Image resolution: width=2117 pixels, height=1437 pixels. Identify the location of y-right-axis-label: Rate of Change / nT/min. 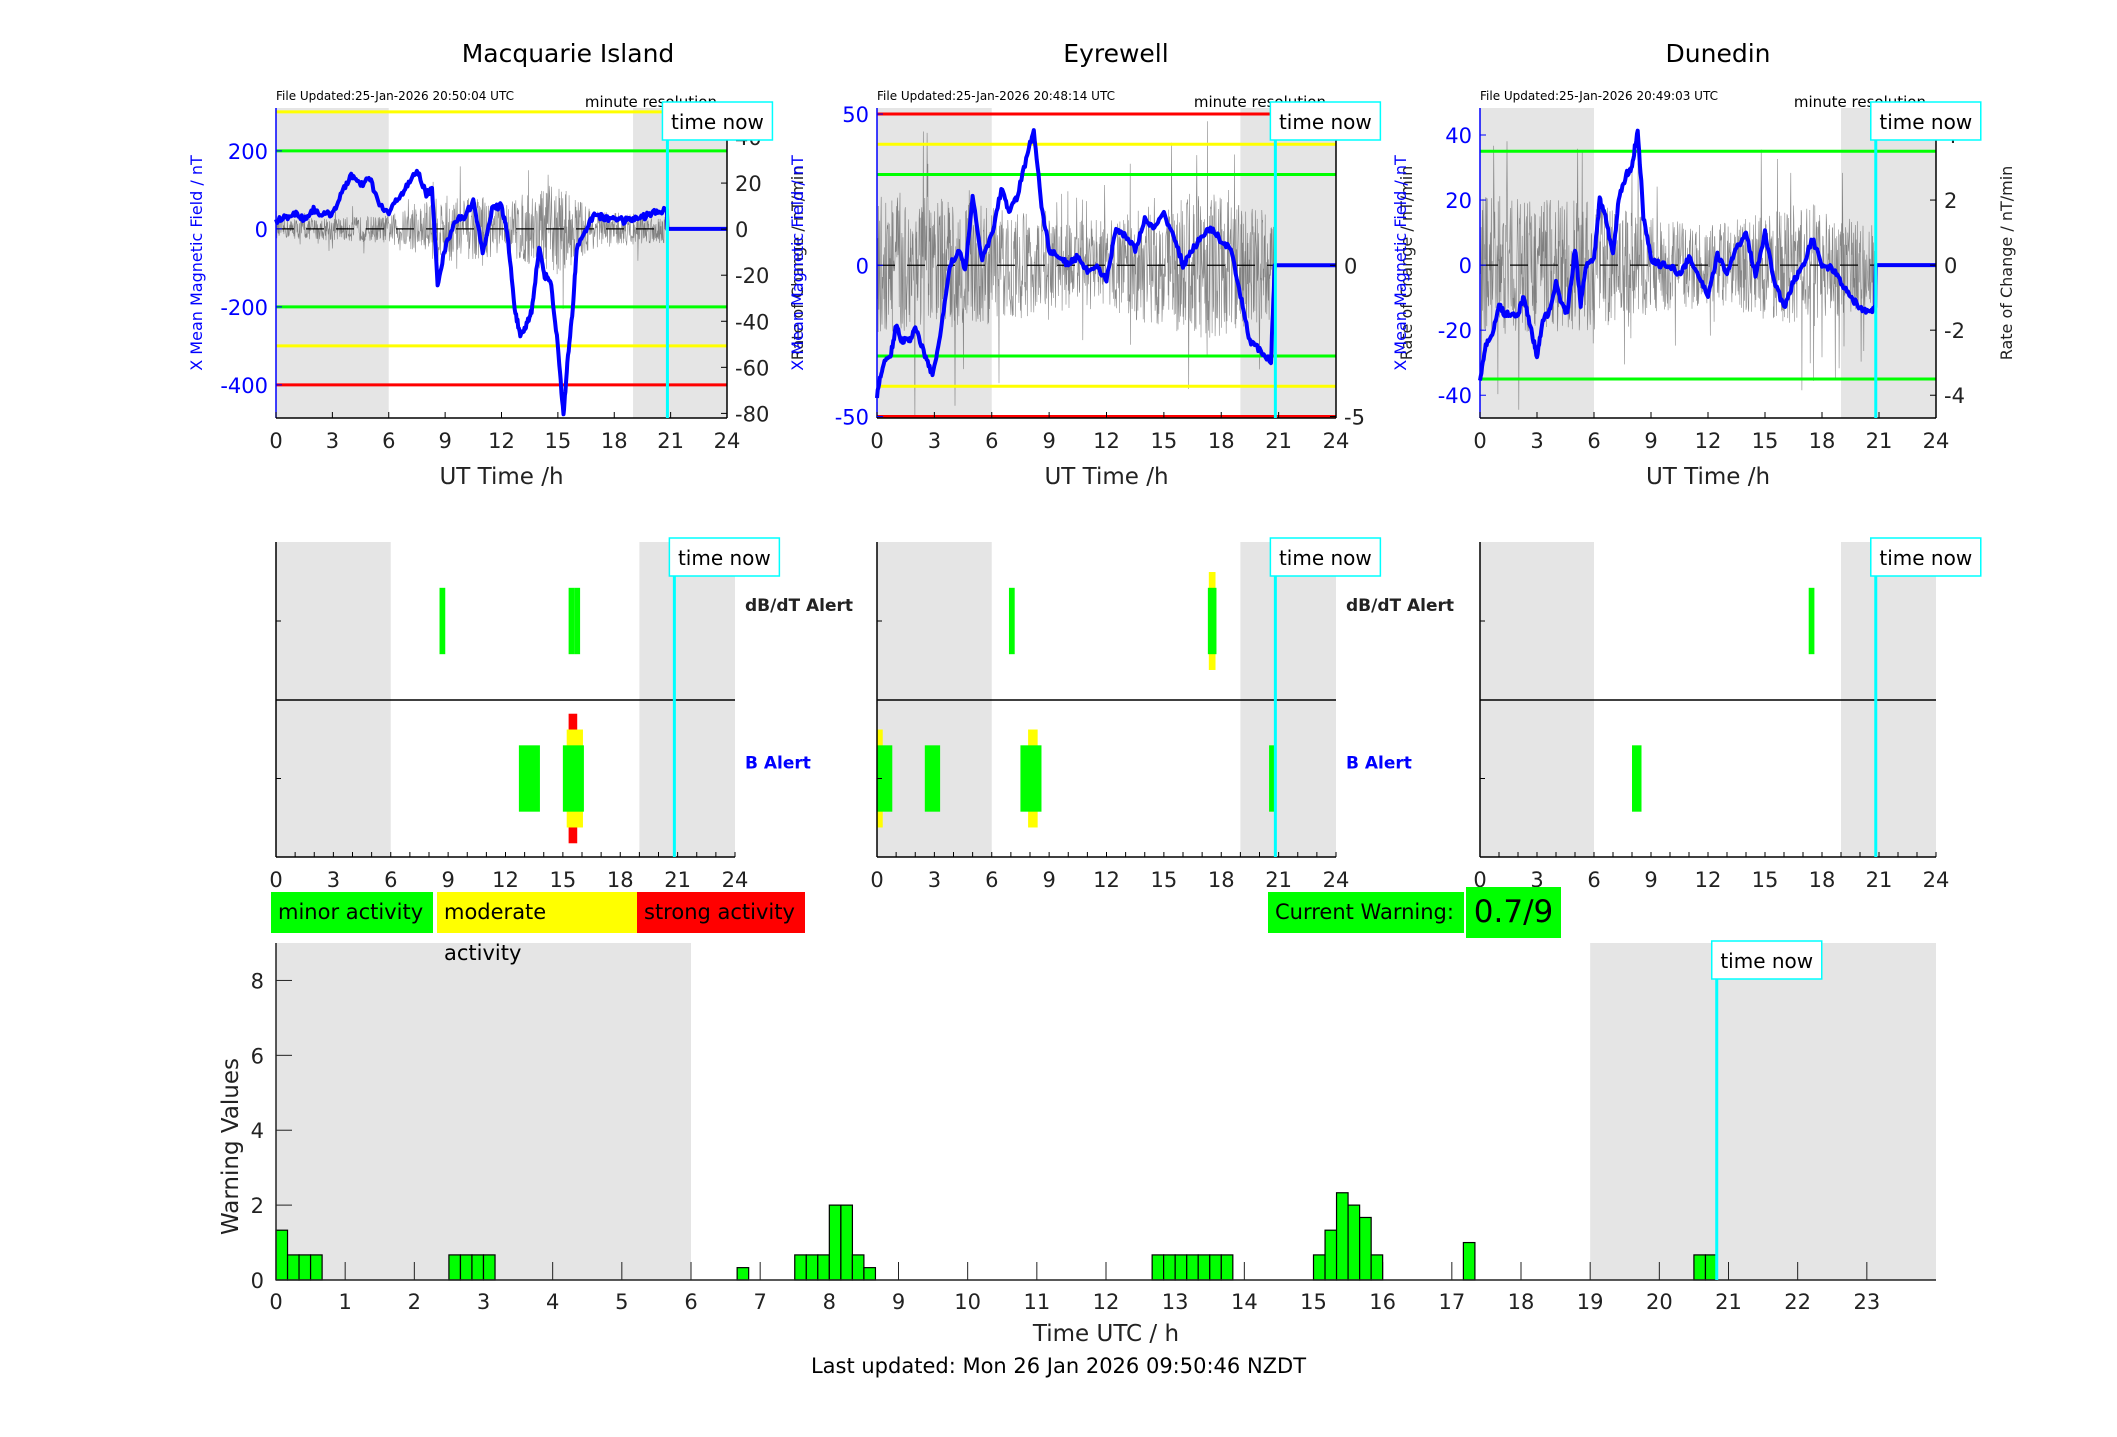
(2006, 263).